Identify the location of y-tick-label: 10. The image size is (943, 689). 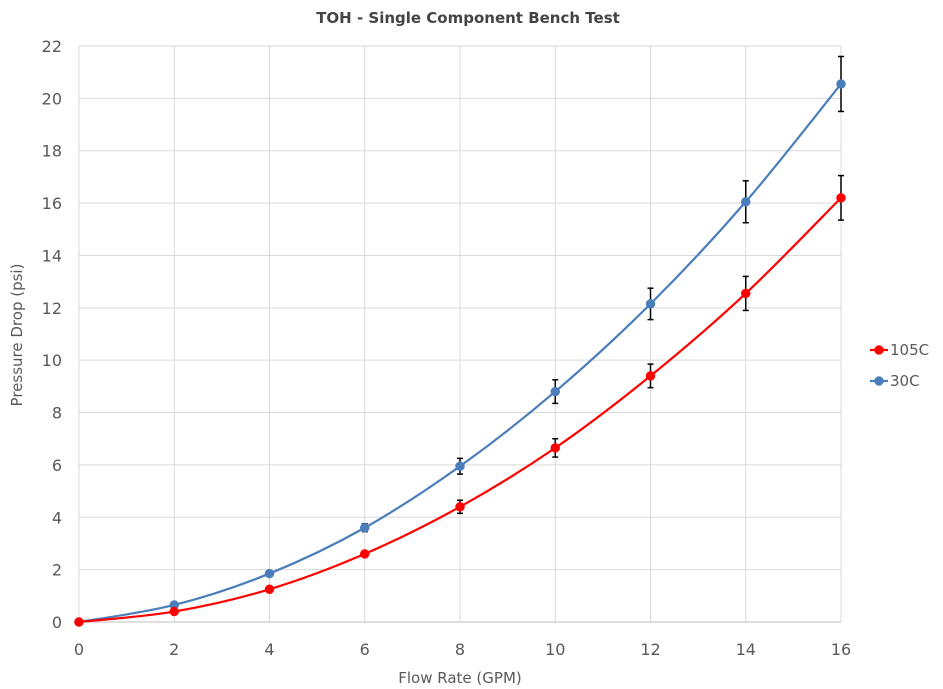
(52, 360).